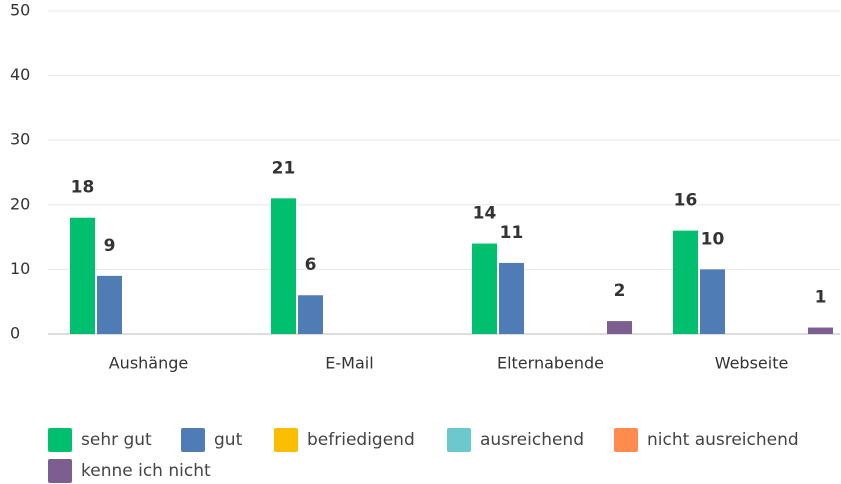 The width and height of the screenshot is (841, 484). I want to click on legend-label: sehr gut, so click(116, 440).